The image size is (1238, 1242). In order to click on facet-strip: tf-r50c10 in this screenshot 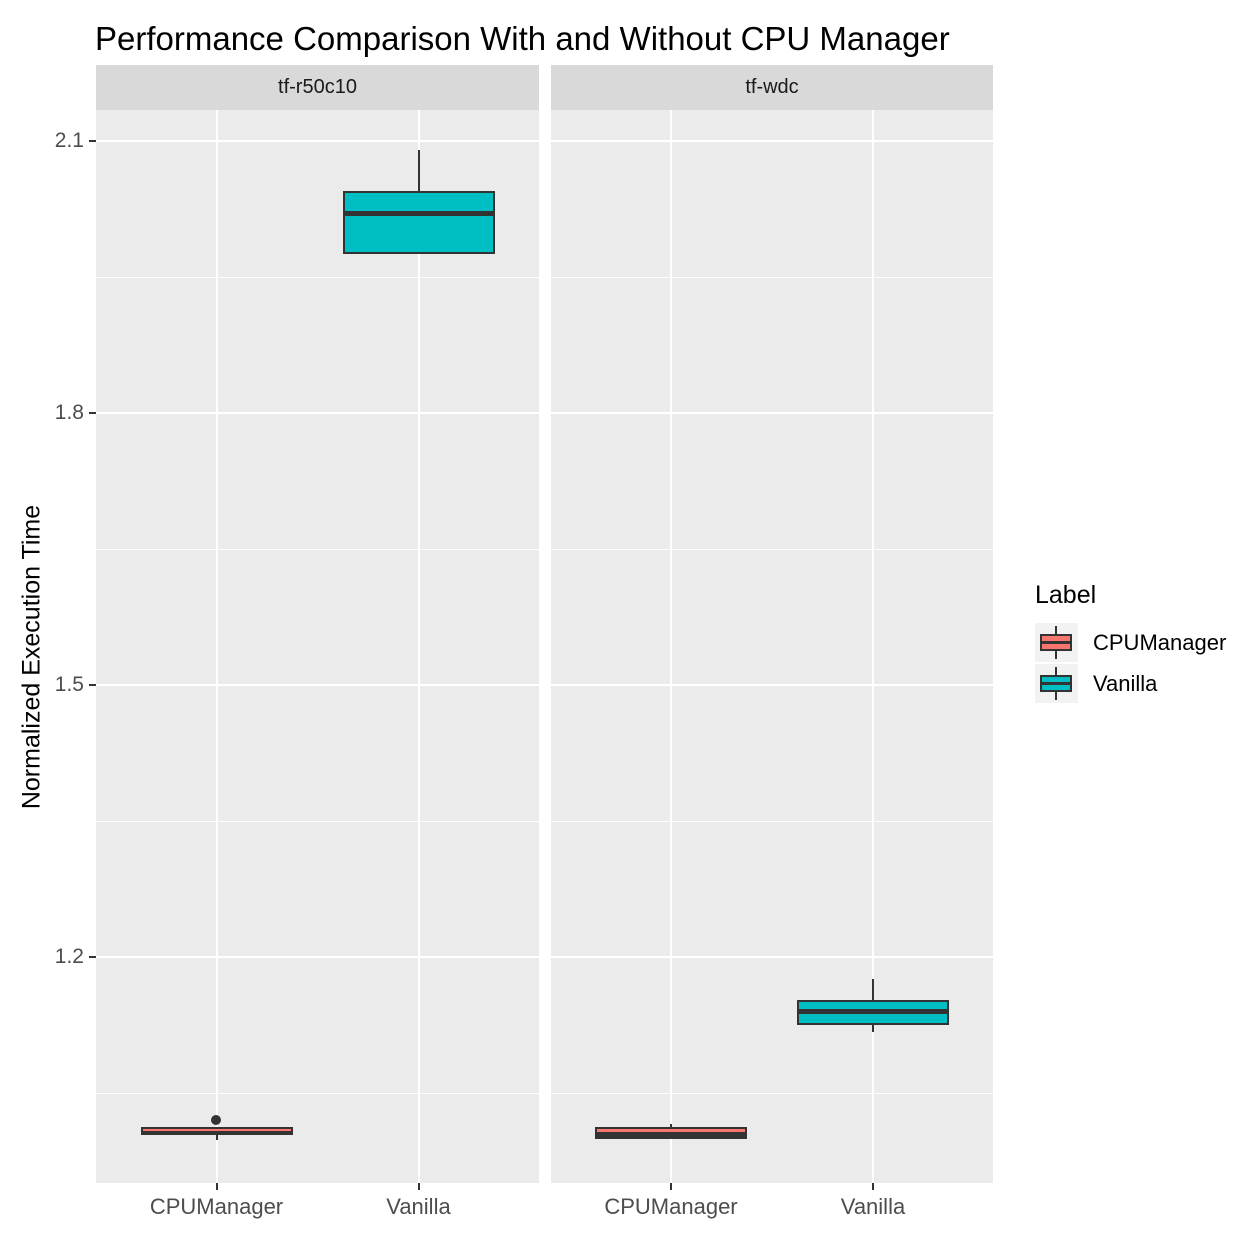, I will do `click(317, 87)`.